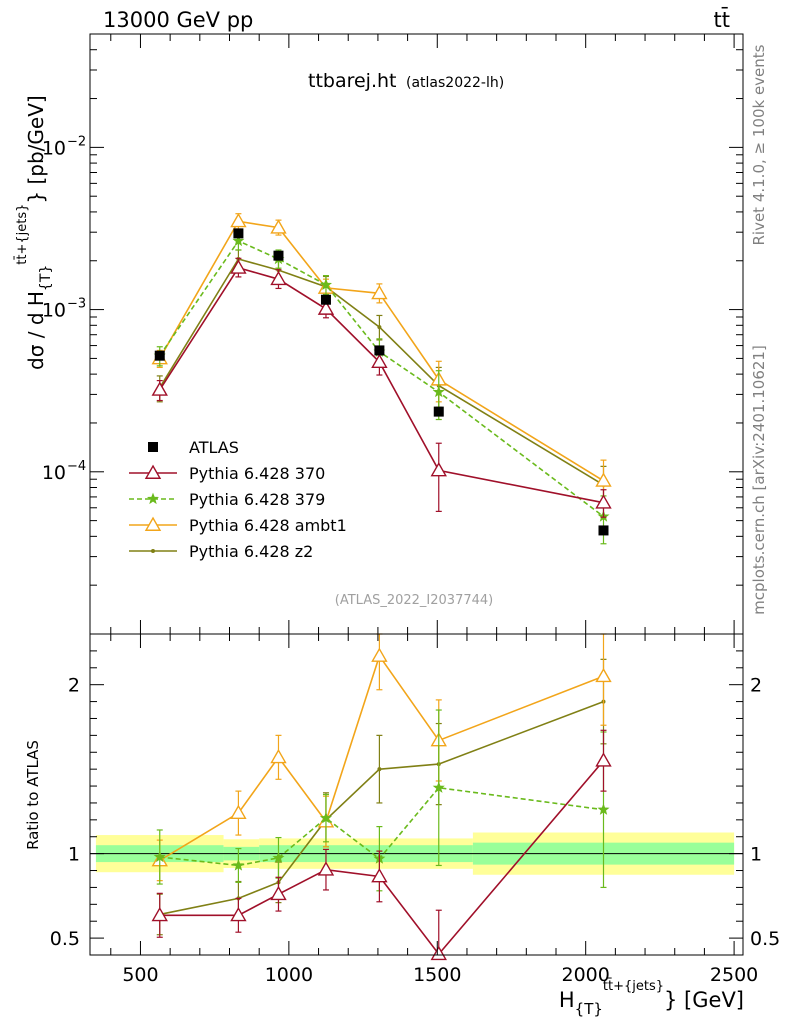 The image size is (786, 1024). What do you see at coordinates (268, 525) in the screenshot?
I see `legend-label: Pythia 6.428 ambt1` at bounding box center [268, 525].